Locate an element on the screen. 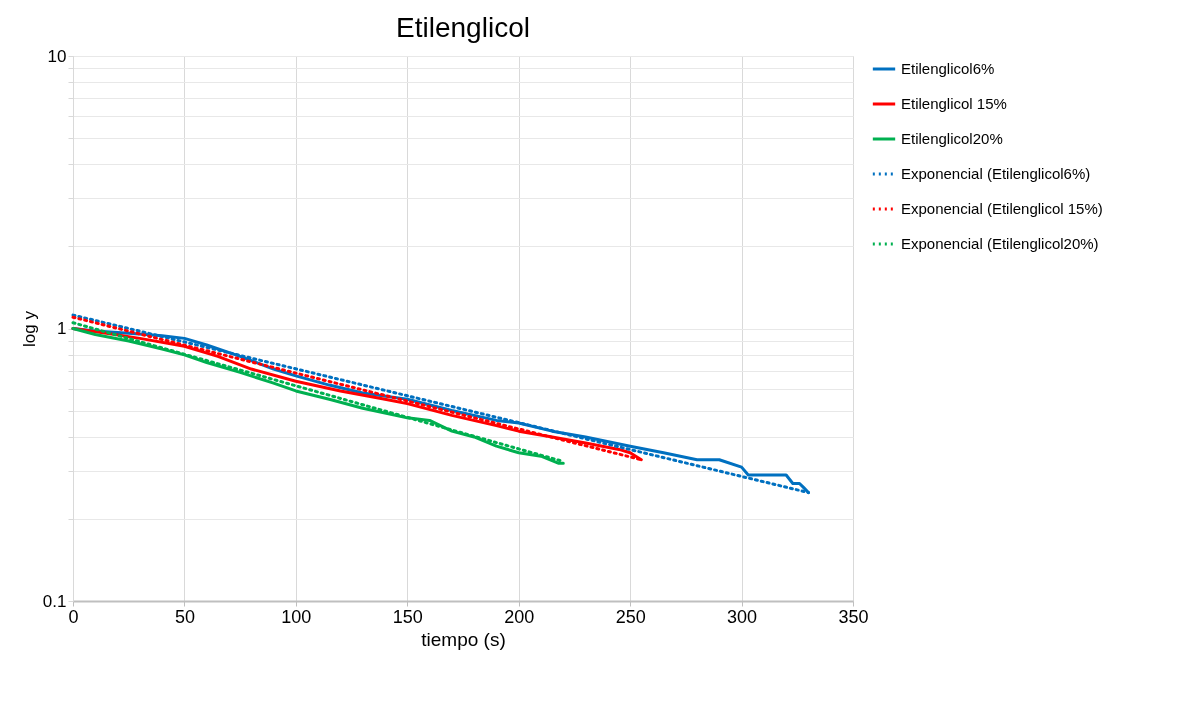 This screenshot has height=715, width=1194. x-tick-label: 0 is located at coordinates (73, 616).